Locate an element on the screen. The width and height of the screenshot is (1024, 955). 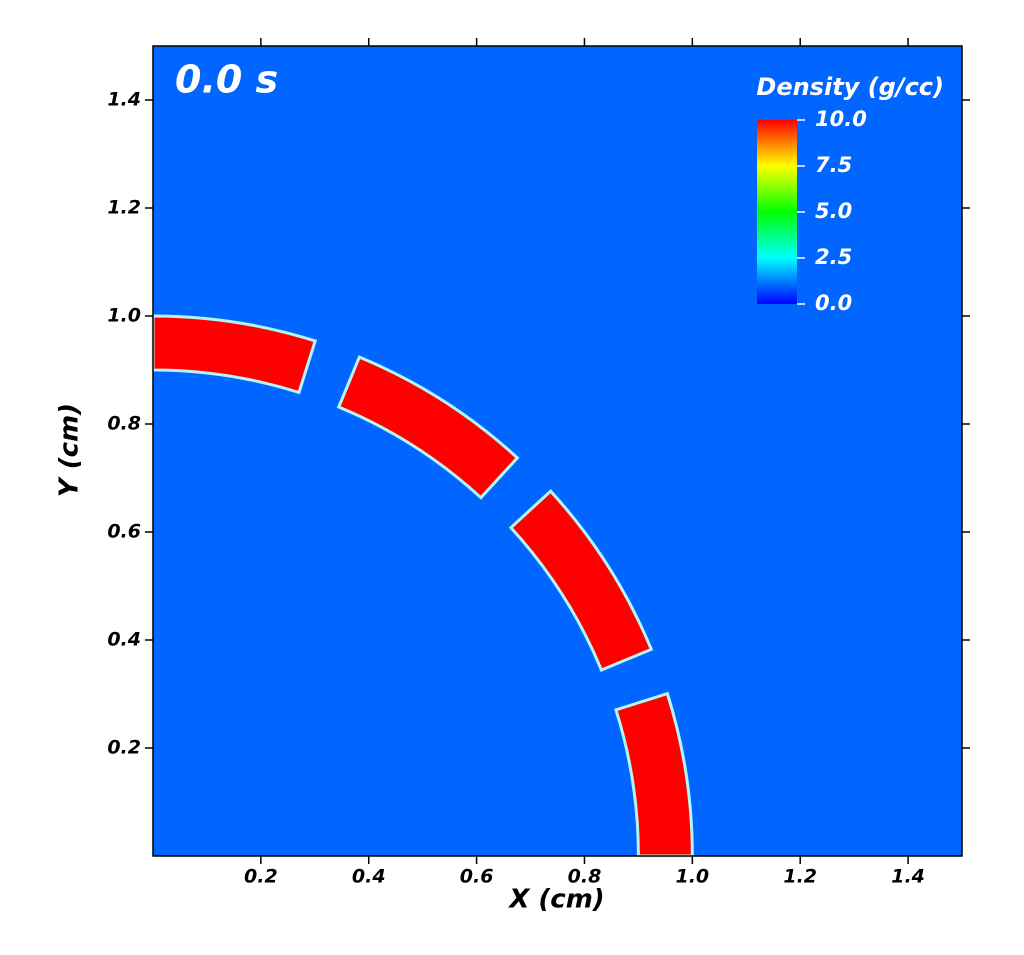
x-tick-label: 1.0 is located at coordinates (692, 877).